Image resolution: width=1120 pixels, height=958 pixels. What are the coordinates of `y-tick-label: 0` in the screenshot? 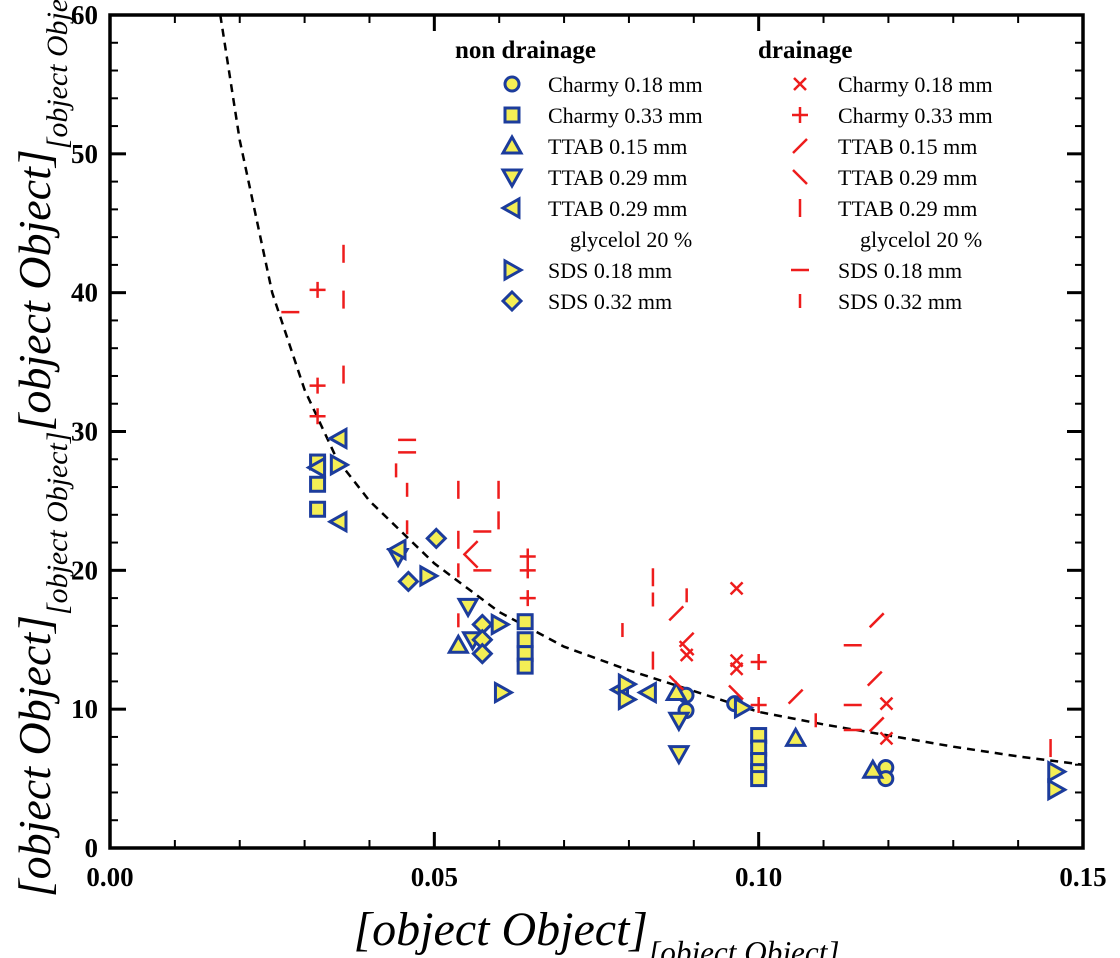 It's located at (92, 848).